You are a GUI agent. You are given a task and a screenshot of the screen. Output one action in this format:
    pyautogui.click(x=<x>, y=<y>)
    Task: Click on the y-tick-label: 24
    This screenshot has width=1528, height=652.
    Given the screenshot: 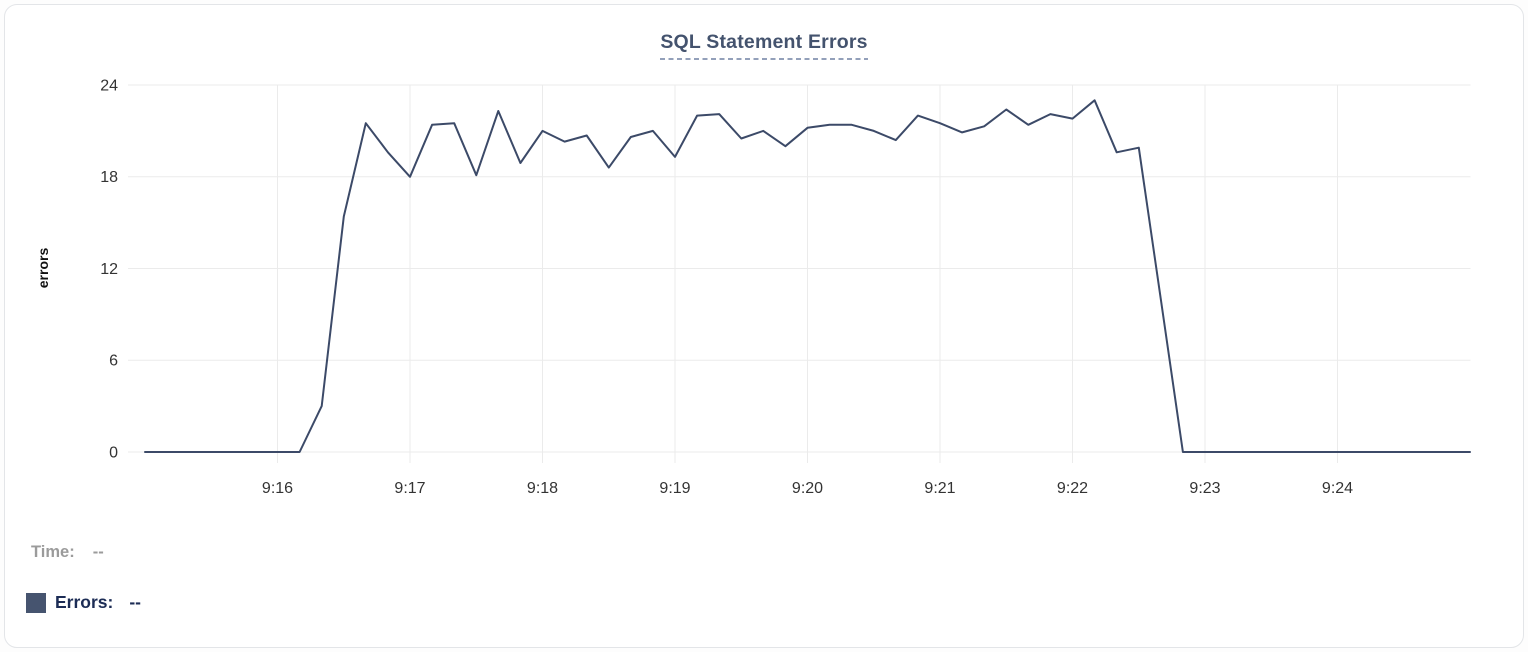 What is the action you would take?
    pyautogui.click(x=109, y=85)
    